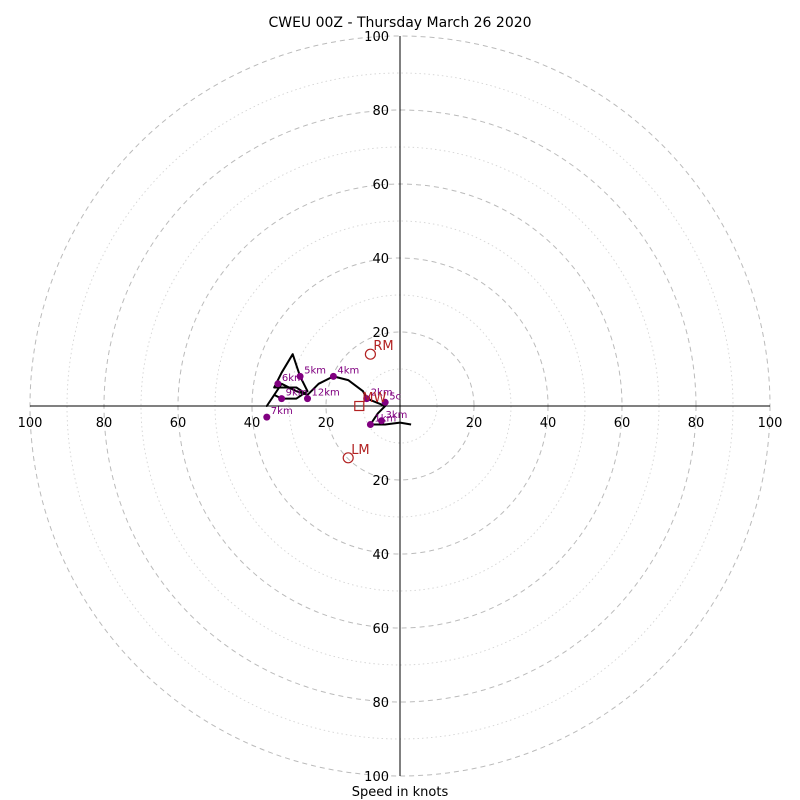  I want to click on hodograph-line, so click(338, 389).